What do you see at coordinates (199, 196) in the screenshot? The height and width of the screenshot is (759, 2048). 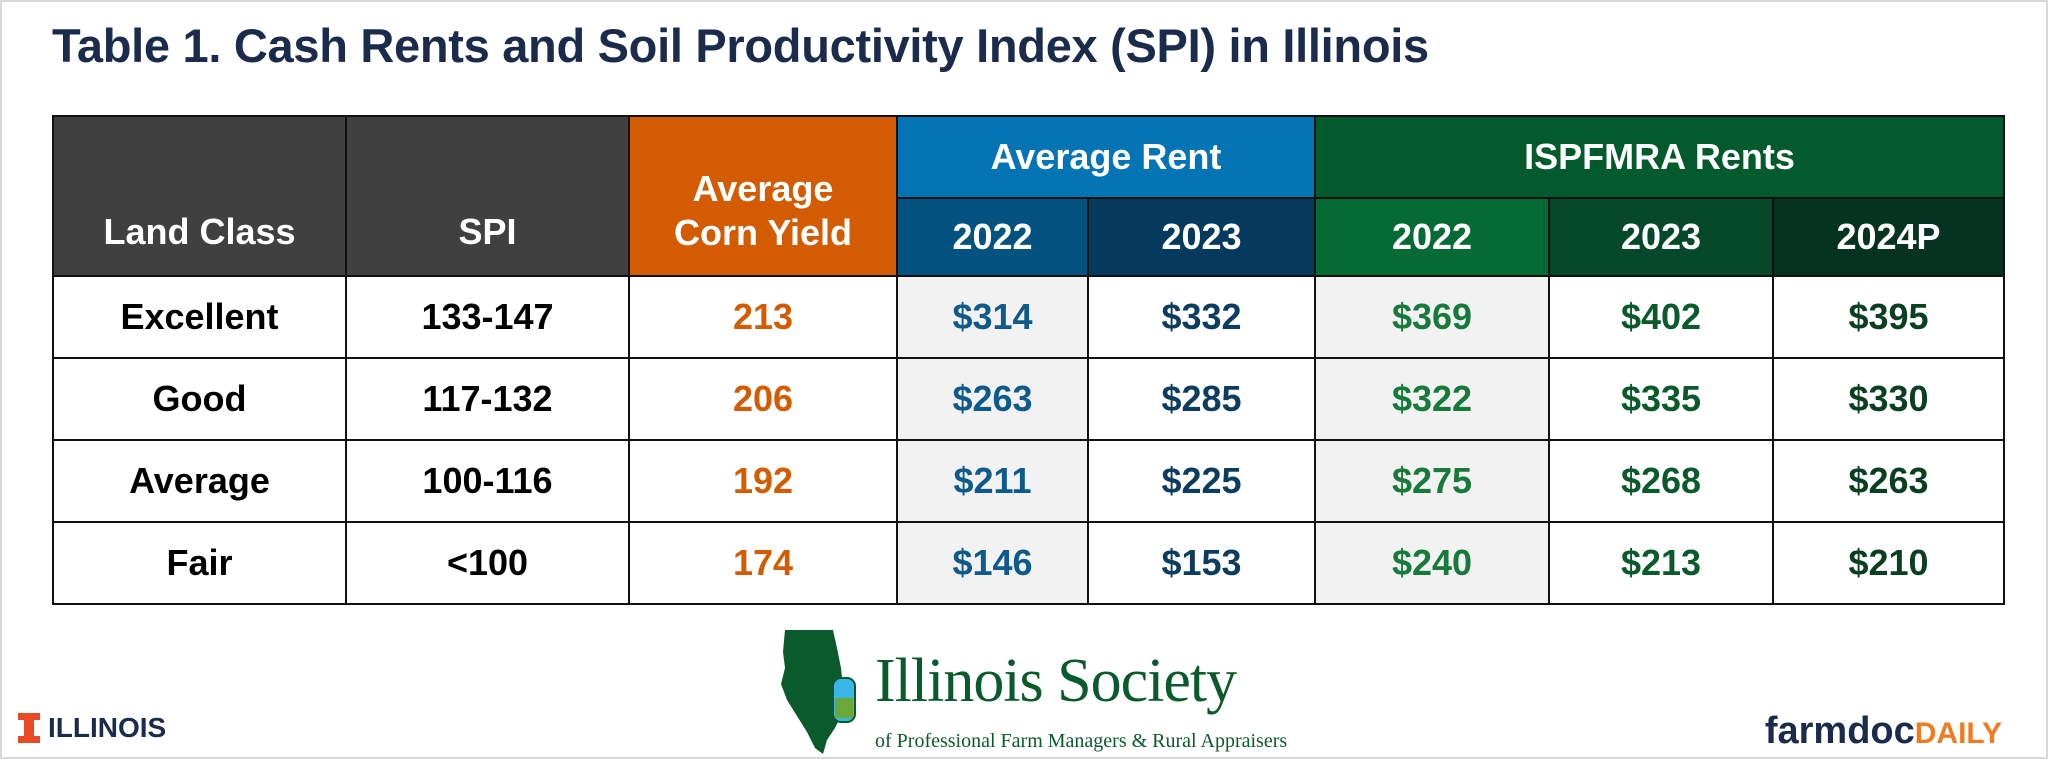 I see `header-land-class: Land Class` at bounding box center [199, 196].